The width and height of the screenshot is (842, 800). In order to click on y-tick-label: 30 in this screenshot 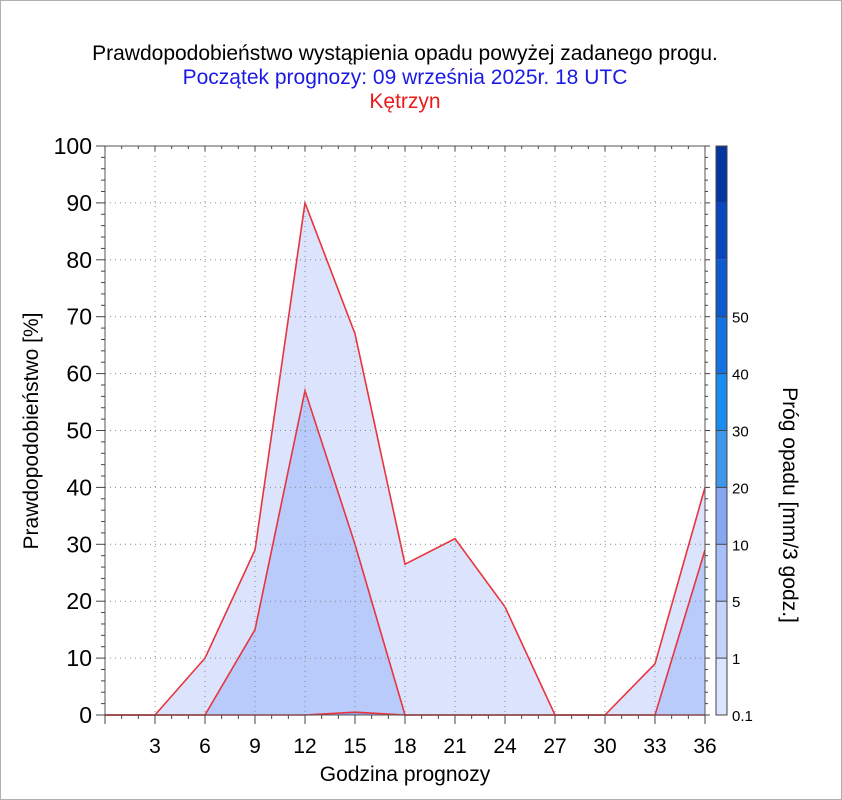, I will do `click(79, 544)`.